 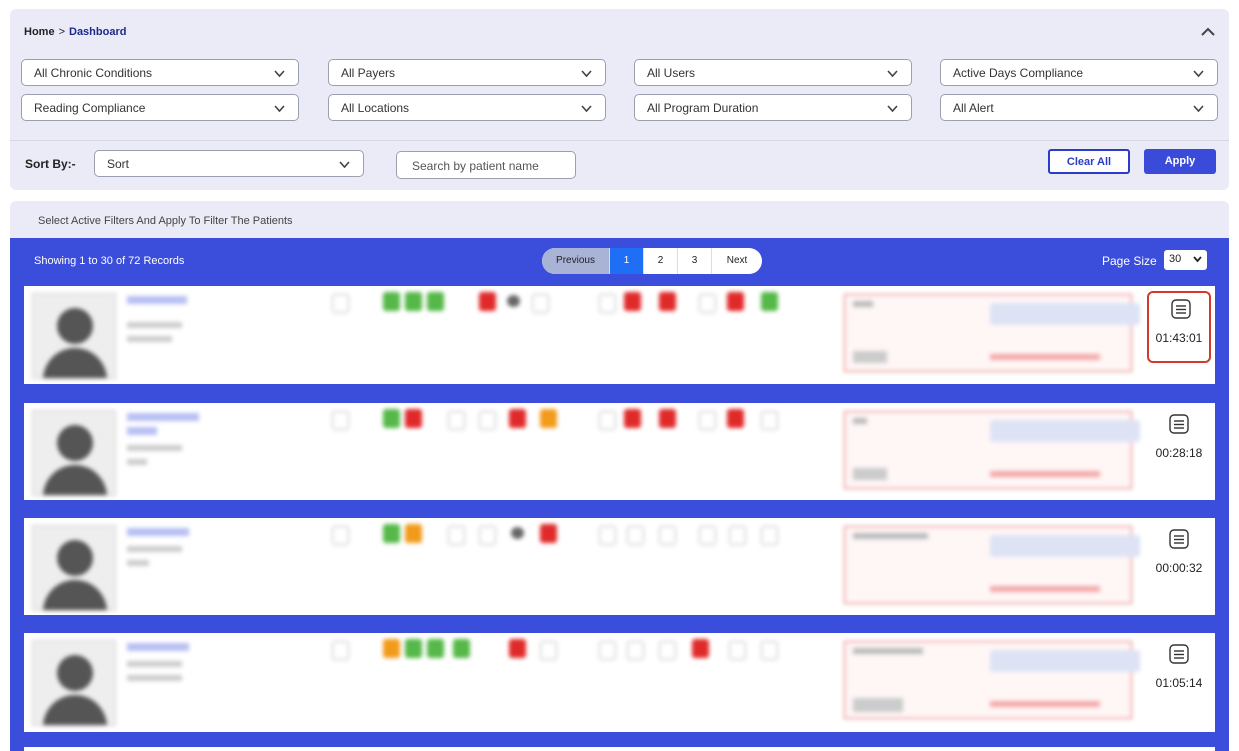 I want to click on apply-button: Apply, so click(x=1180, y=161).